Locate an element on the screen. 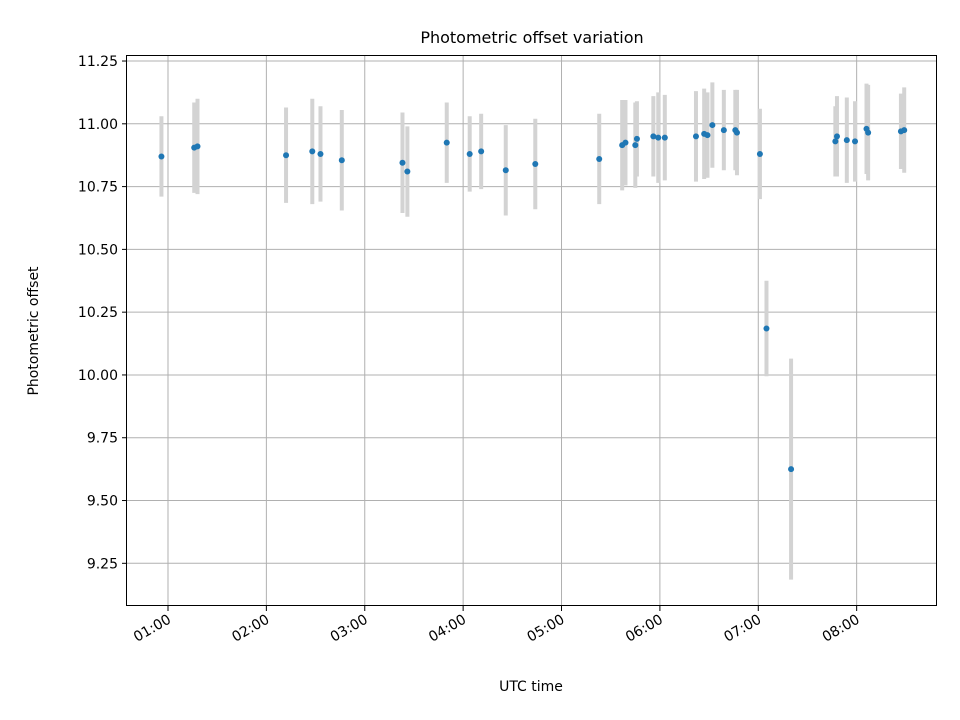 Image resolution: width=960 pixels, height=720 pixels. y-tick-label: 10.50 is located at coordinates (98, 250).